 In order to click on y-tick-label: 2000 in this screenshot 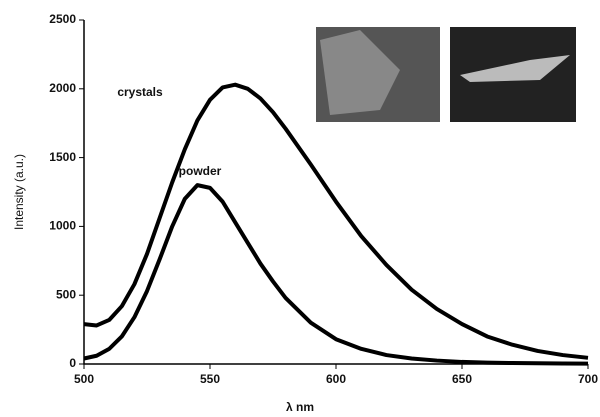, I will do `click(62, 88)`.